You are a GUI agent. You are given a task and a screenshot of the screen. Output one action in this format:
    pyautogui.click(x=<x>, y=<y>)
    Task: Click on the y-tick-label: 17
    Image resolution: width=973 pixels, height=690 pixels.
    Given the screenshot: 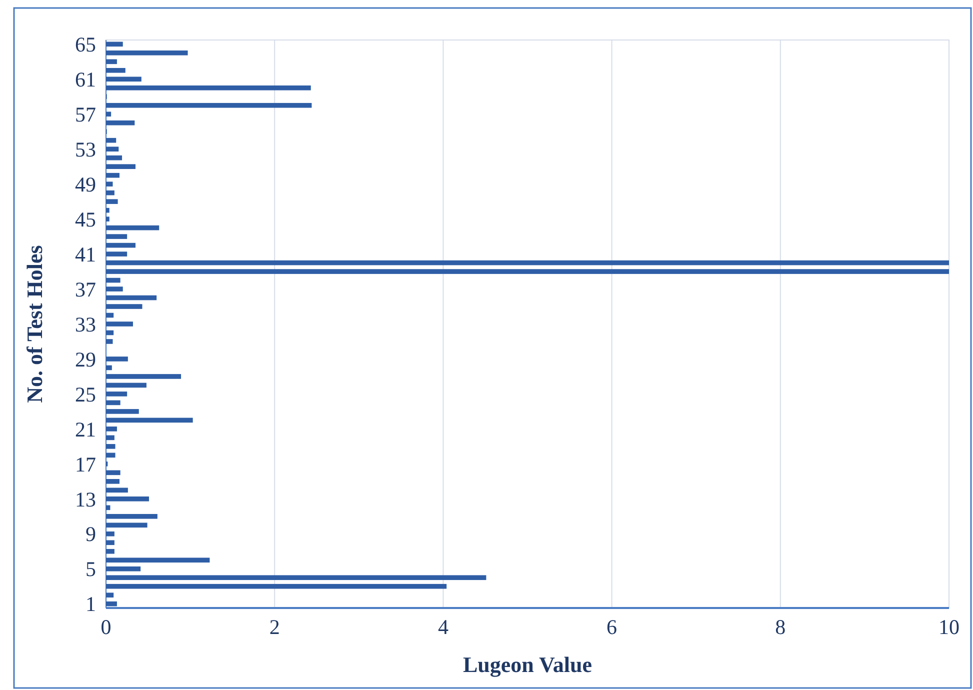 What is the action you would take?
    pyautogui.click(x=85, y=464)
    